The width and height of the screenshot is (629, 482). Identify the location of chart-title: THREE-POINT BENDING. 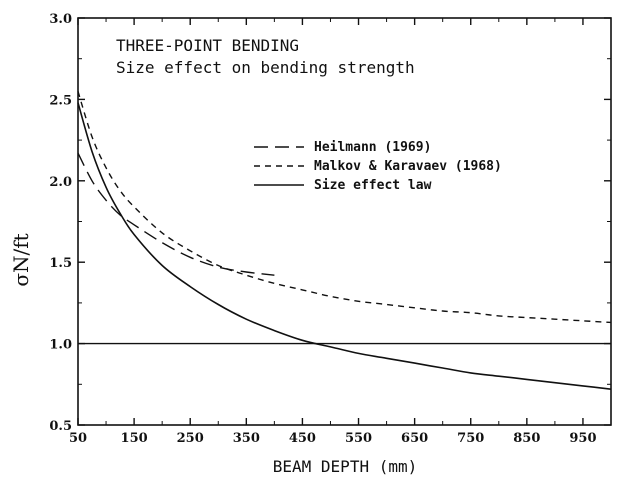
(207, 45).